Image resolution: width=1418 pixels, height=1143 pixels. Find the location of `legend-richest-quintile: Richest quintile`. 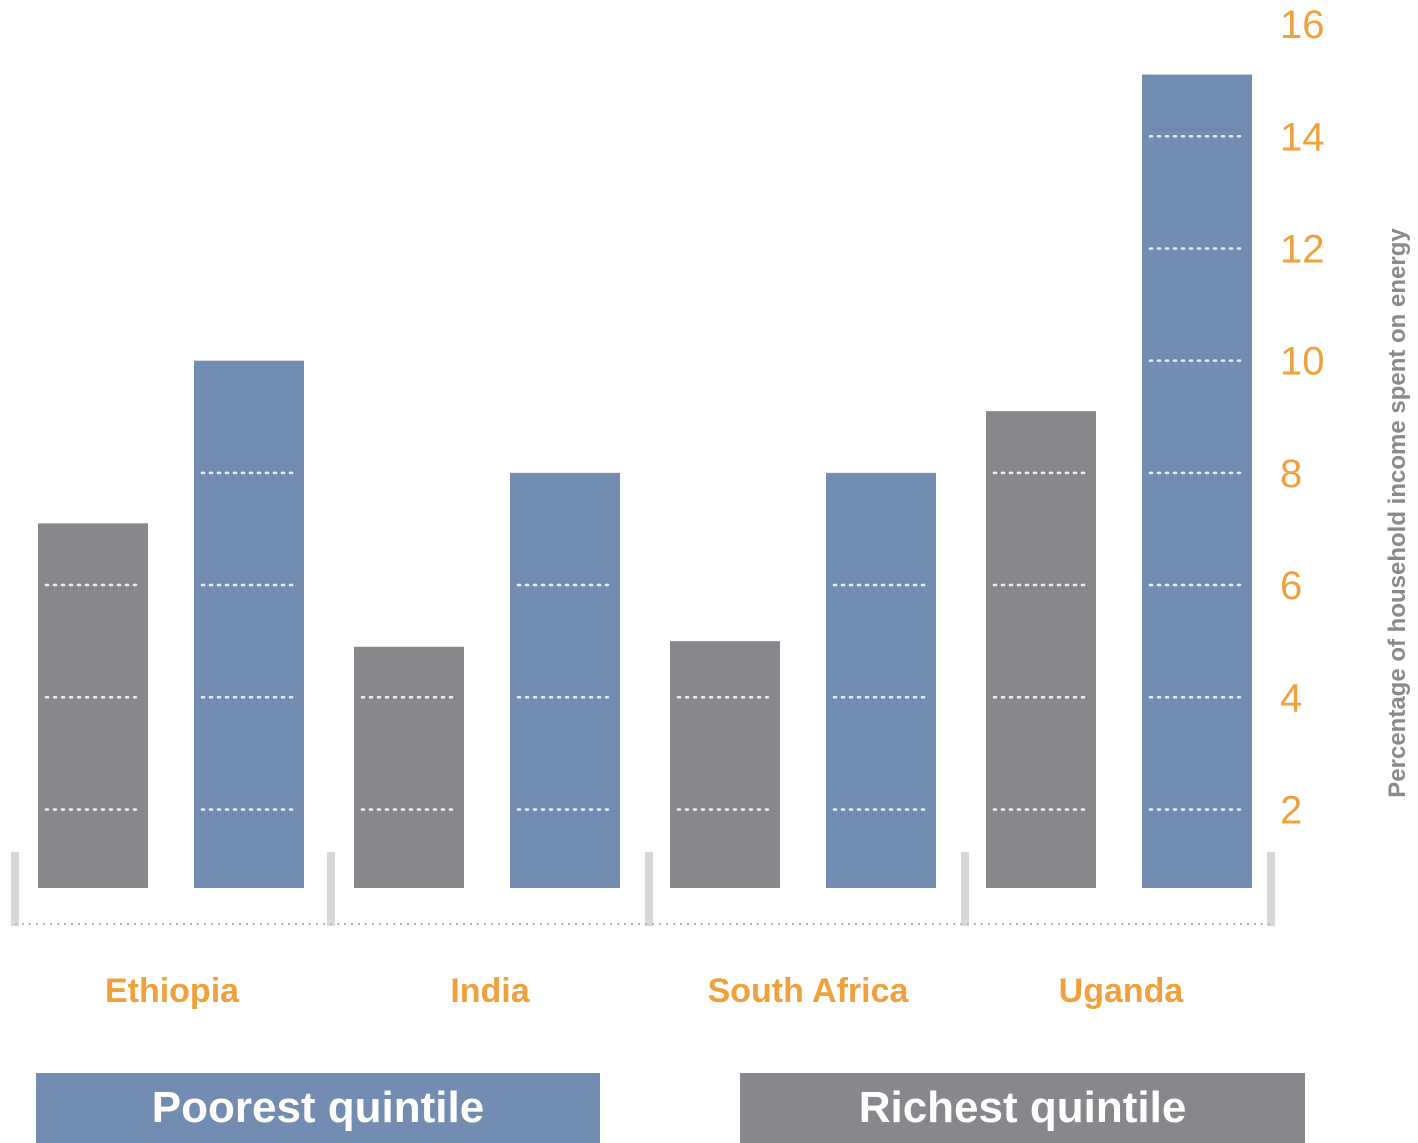

legend-richest-quintile: Richest quintile is located at coordinates (1022, 1108).